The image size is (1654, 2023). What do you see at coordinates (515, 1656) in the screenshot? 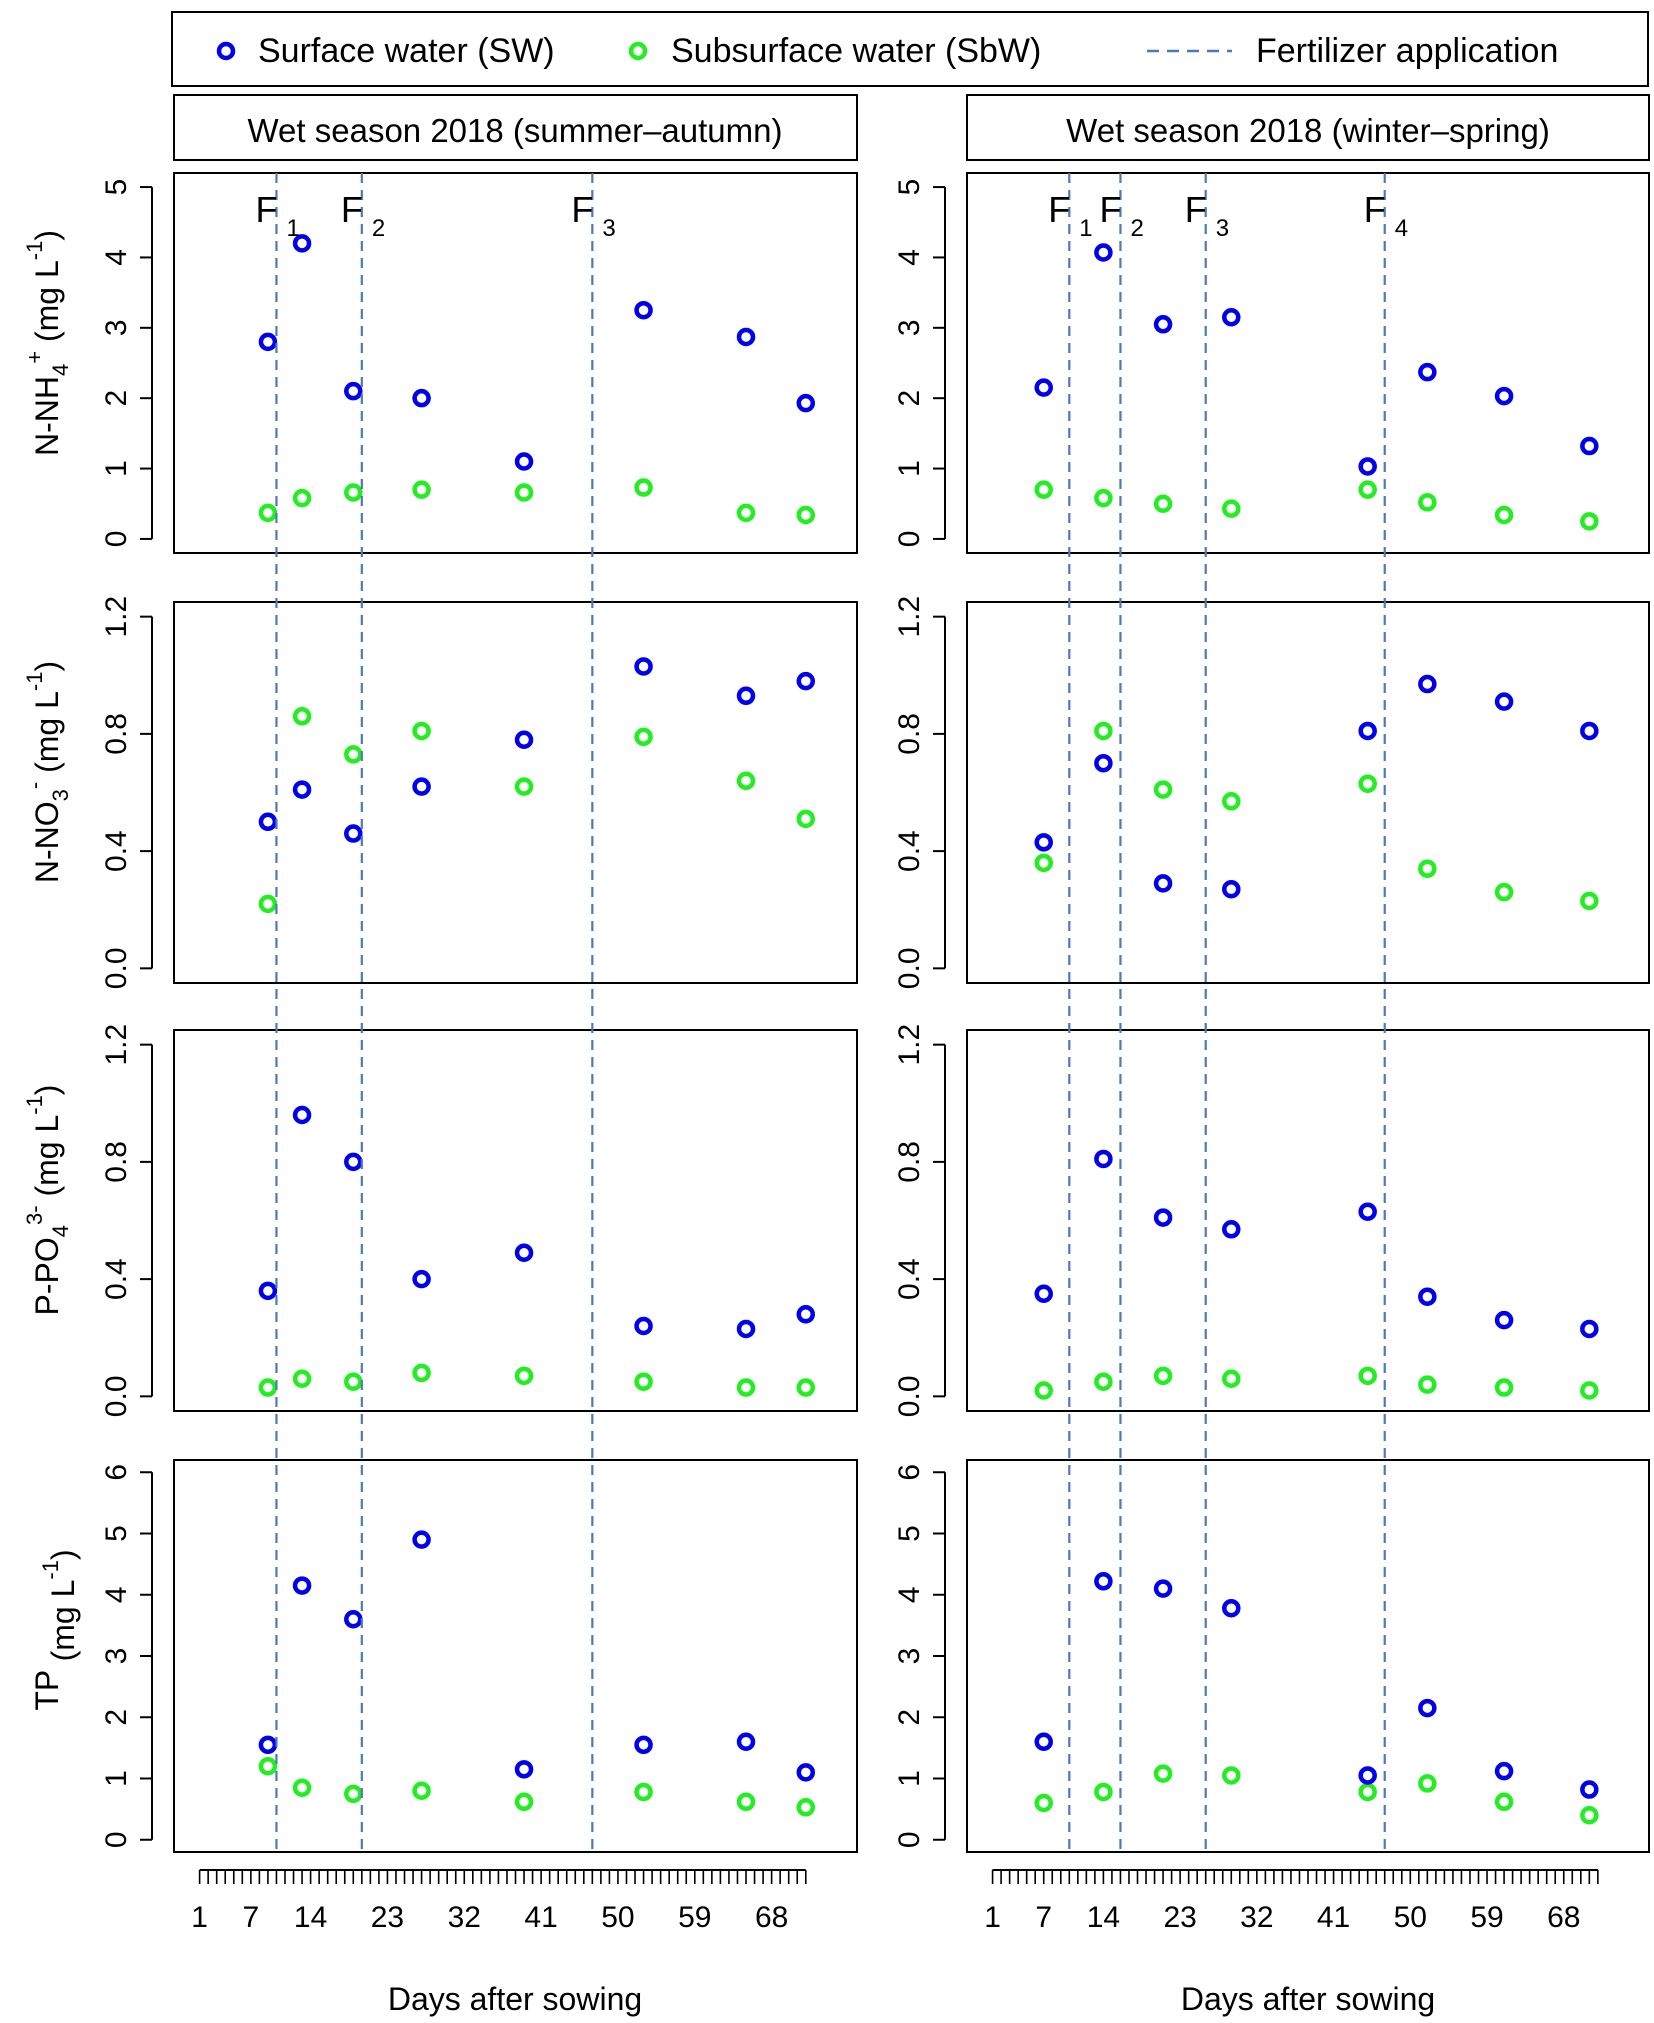
I see `plot-box-p0-r3` at bounding box center [515, 1656].